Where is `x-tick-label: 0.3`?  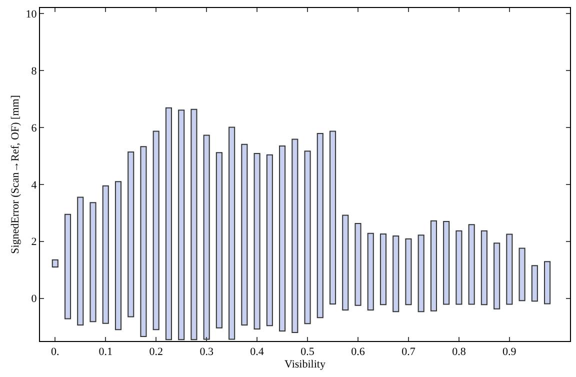
x-tick-label: 0.3 is located at coordinates (207, 352).